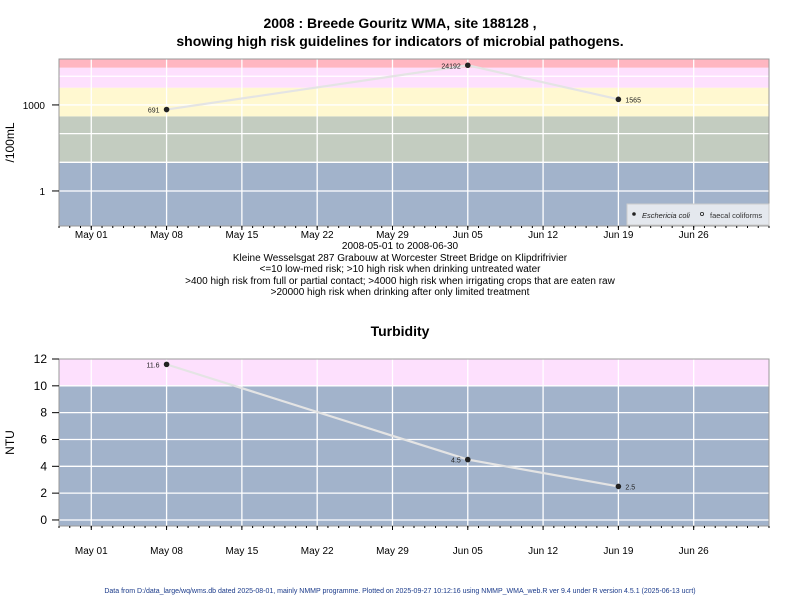  I want to click on data-label: 4.5, so click(456, 461).